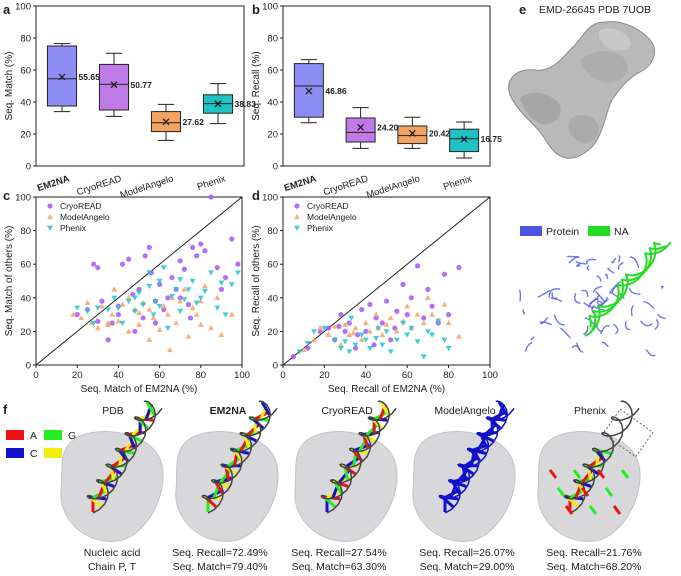 The width and height of the screenshot is (681, 576). What do you see at coordinates (320, 91) in the screenshot?
I see `box-em2na: 46.86` at bounding box center [320, 91].